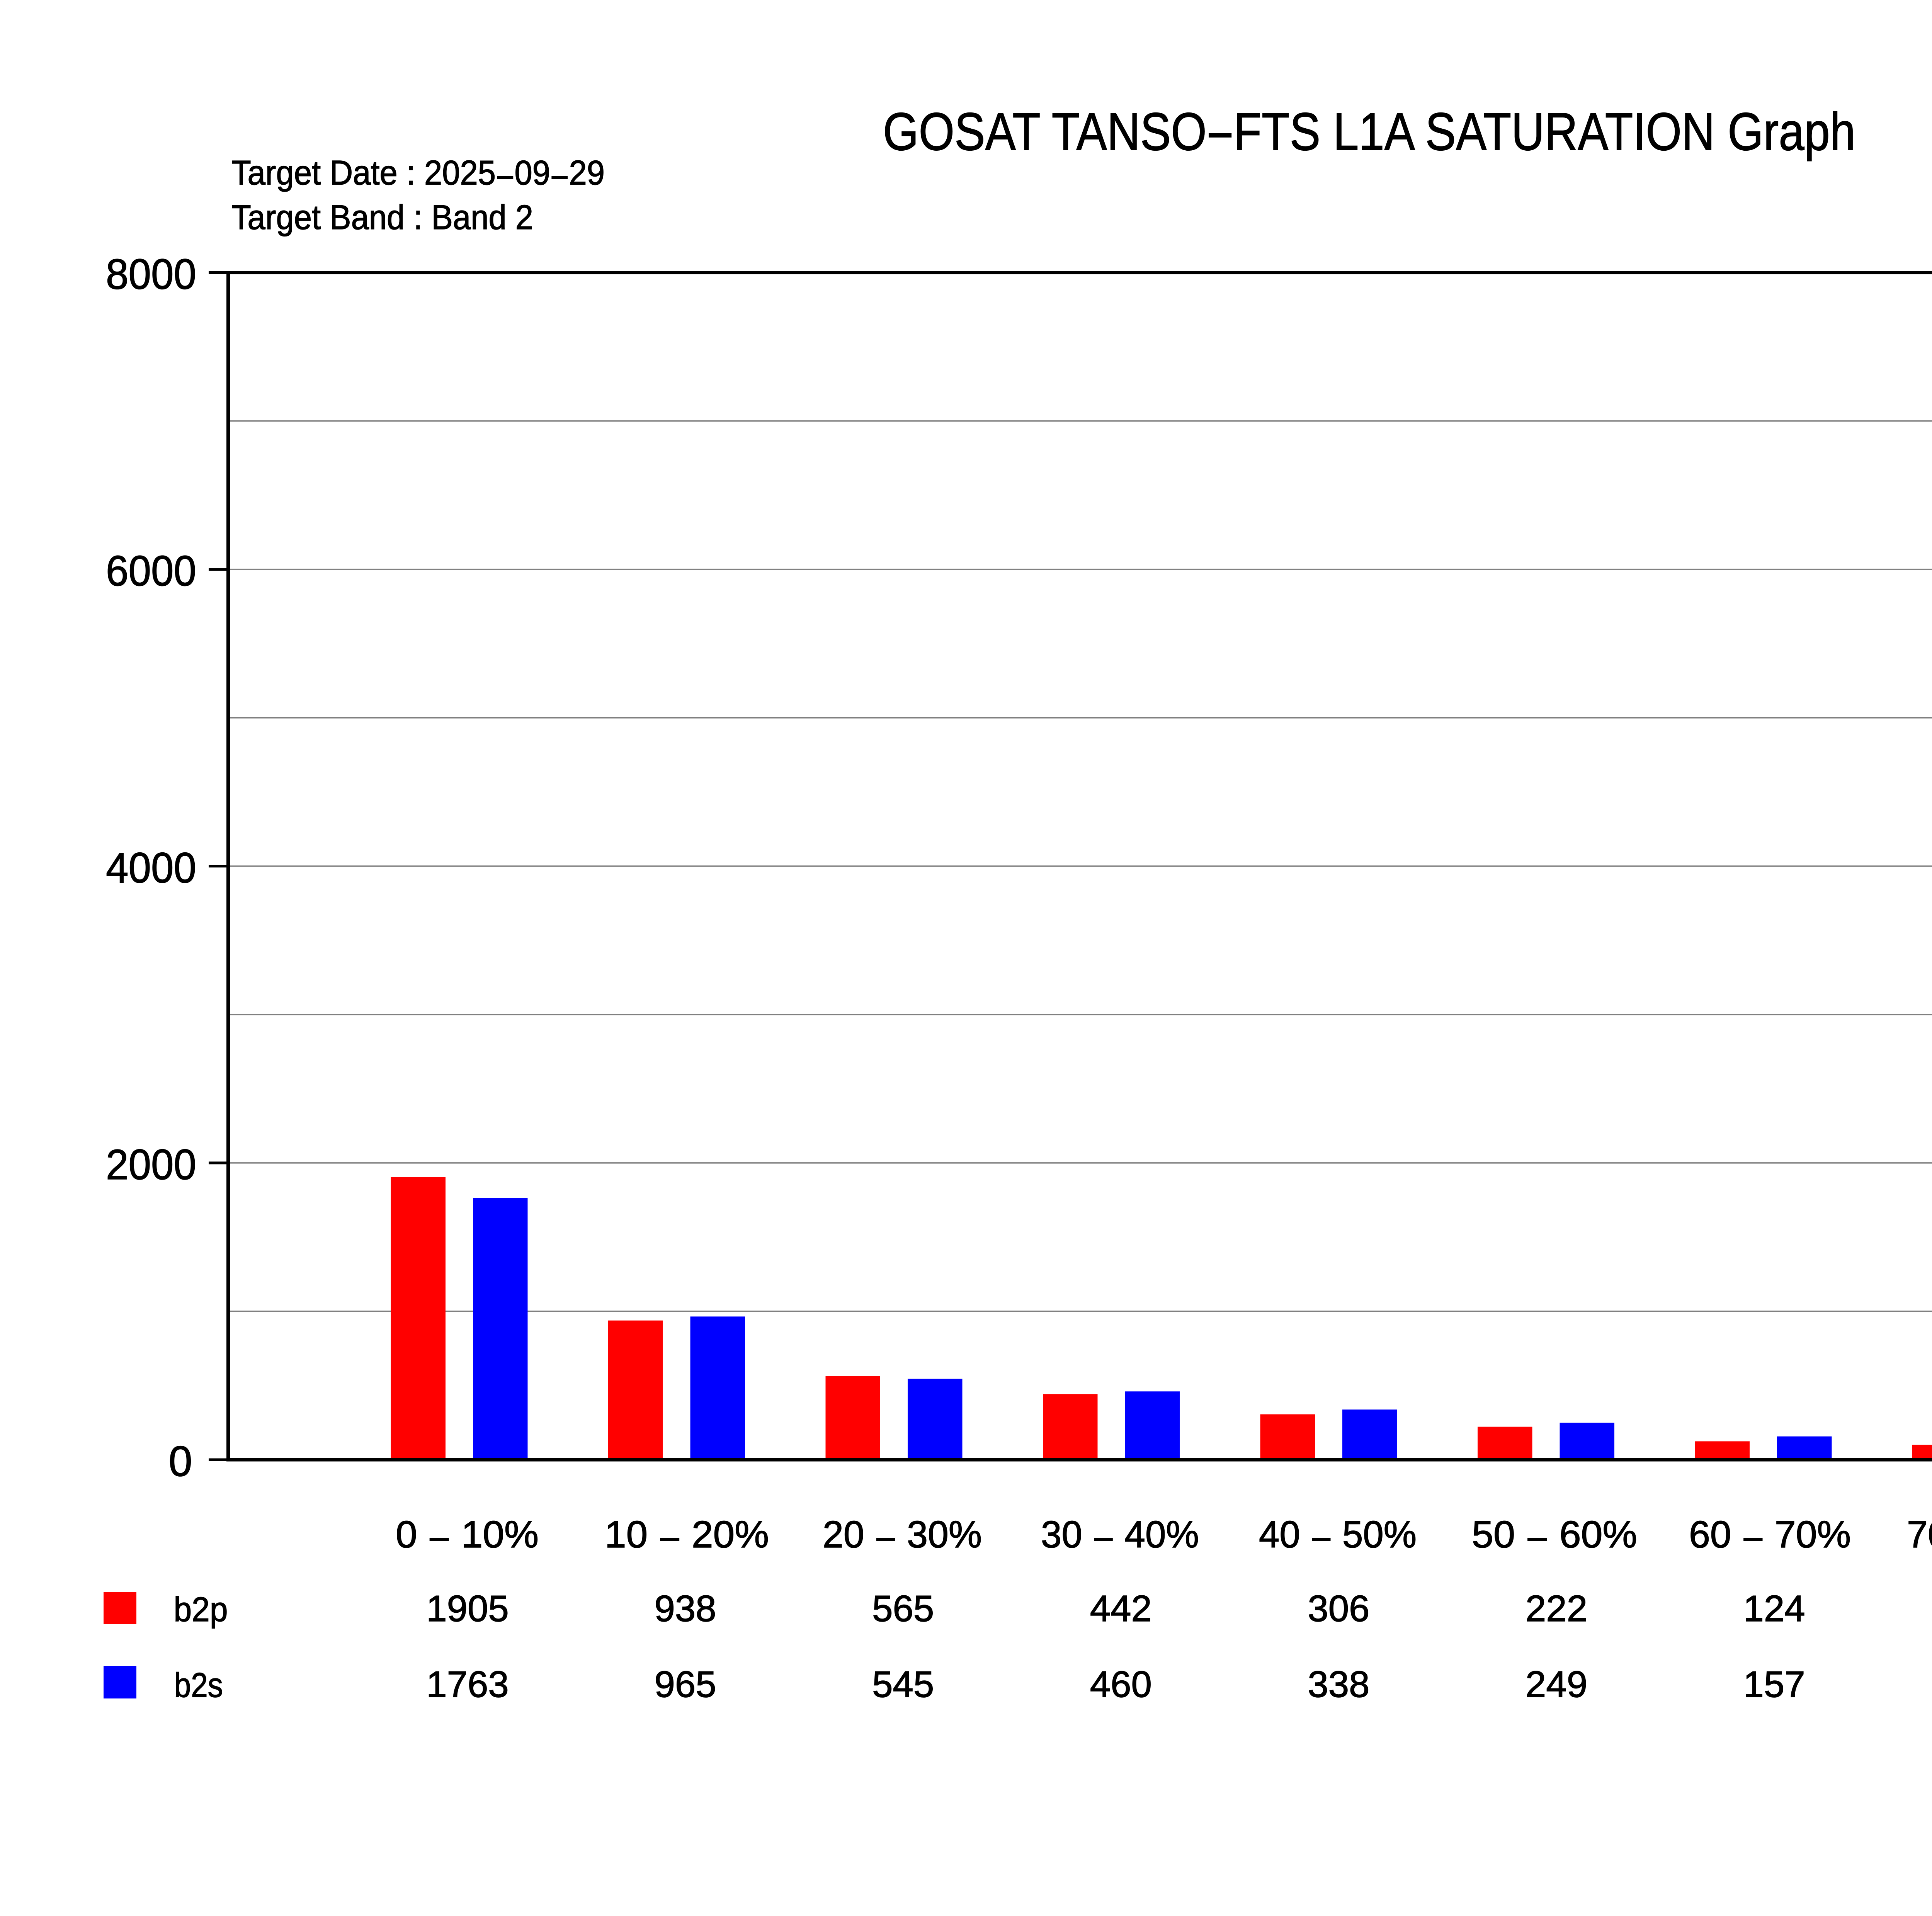 This screenshot has height=1916, width=1932. Describe the element at coordinates (903, 1684) in the screenshot. I see `svg-text: 545` at that location.